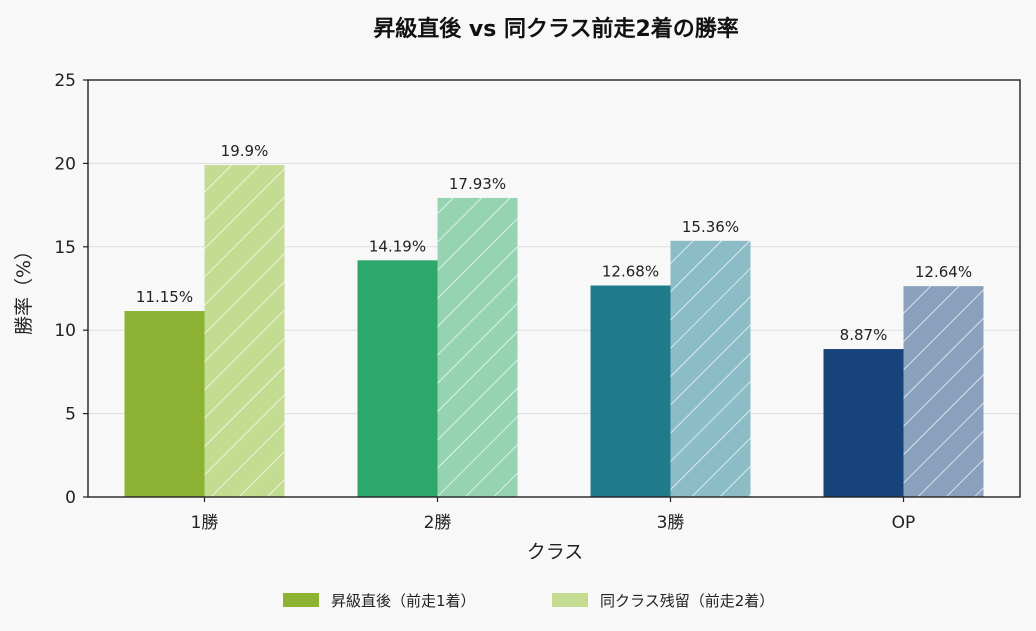 Image resolution: width=1036 pixels, height=631 pixels. I want to click on legend-label: 同クラス残留（前走2着）, so click(687, 601).